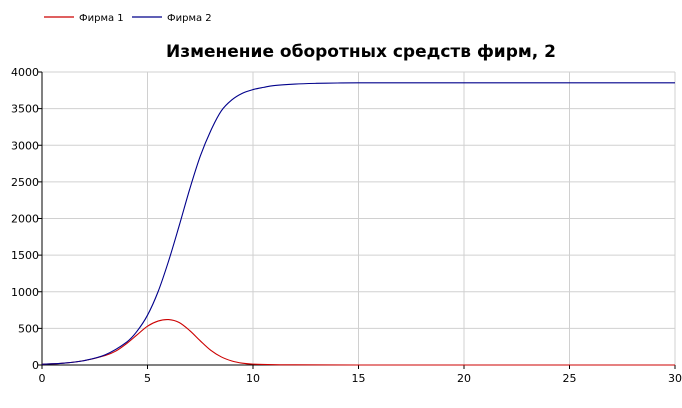  Describe the element at coordinates (35, 365) in the screenshot. I see `y-tick-label-0: 0` at that location.